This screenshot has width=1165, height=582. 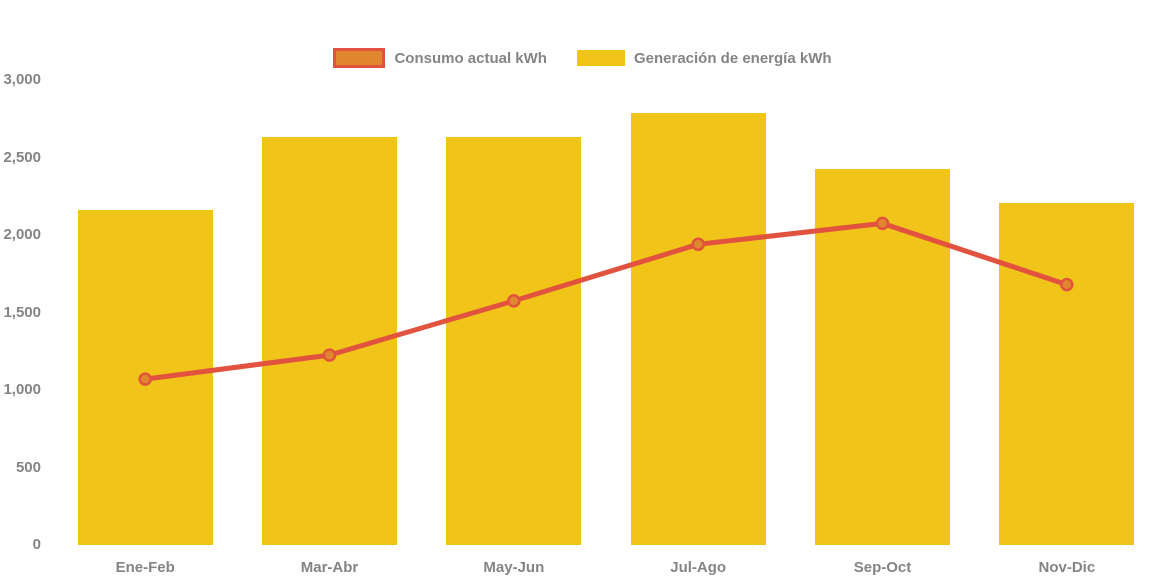 What do you see at coordinates (600, 58) in the screenshot?
I see `generacion-legend-swatch-icon` at bounding box center [600, 58].